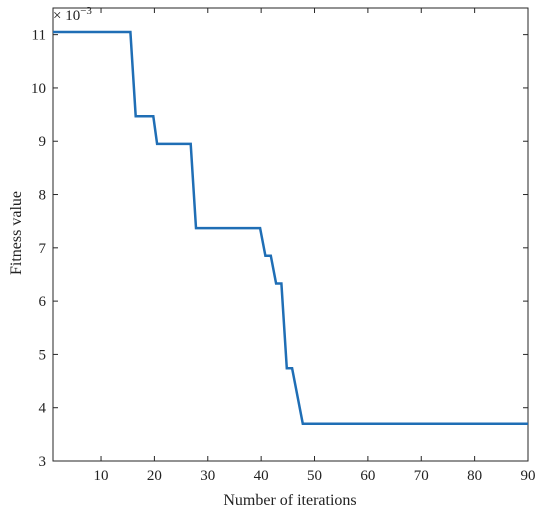 This screenshot has width=550, height=514. Describe the element at coordinates (43, 142) in the screenshot. I see `y-tick-label: 9` at that location.